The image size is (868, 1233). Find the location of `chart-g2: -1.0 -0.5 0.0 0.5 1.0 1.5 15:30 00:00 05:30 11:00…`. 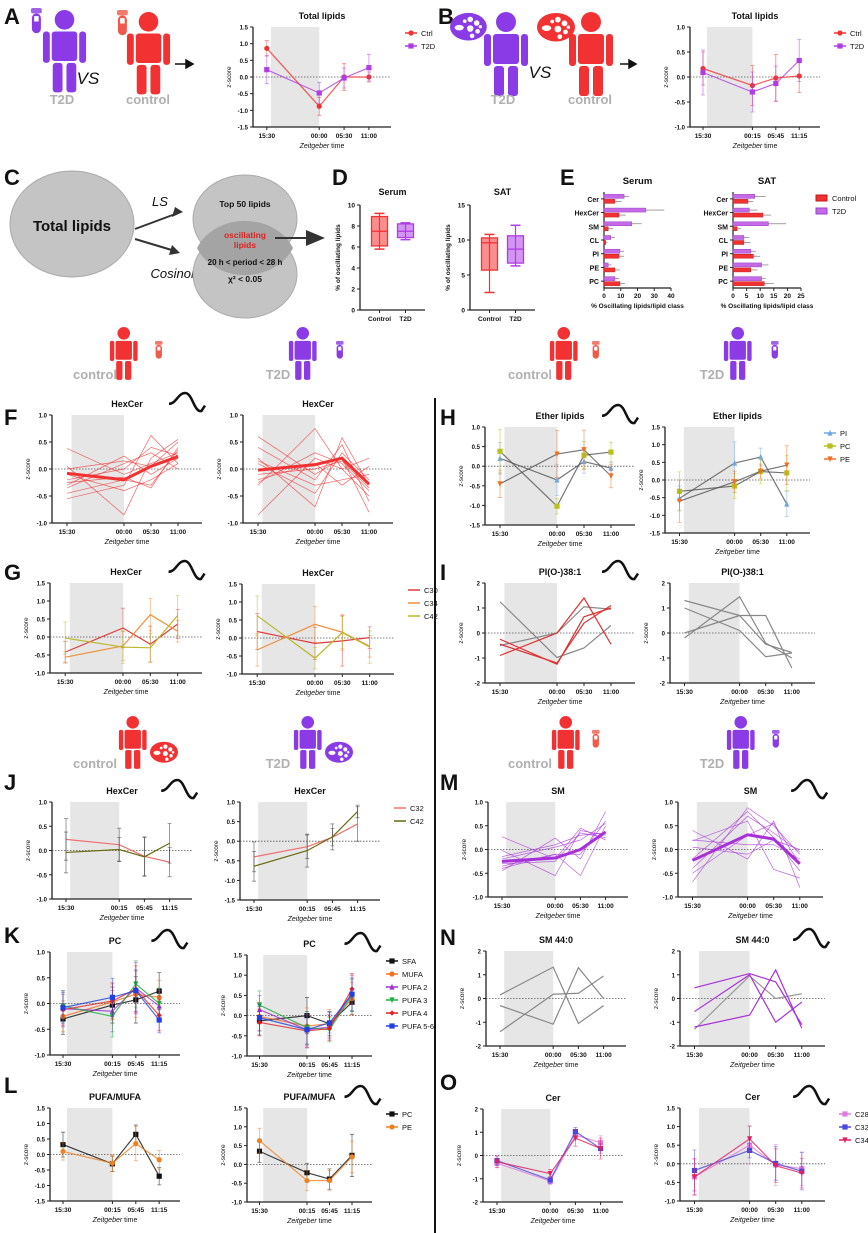

chart-g2: -1.0 -0.5 0.0 0.5 1.0 1.5 15:30 00:00 05:30 11:00… is located at coordinates (326, 632).